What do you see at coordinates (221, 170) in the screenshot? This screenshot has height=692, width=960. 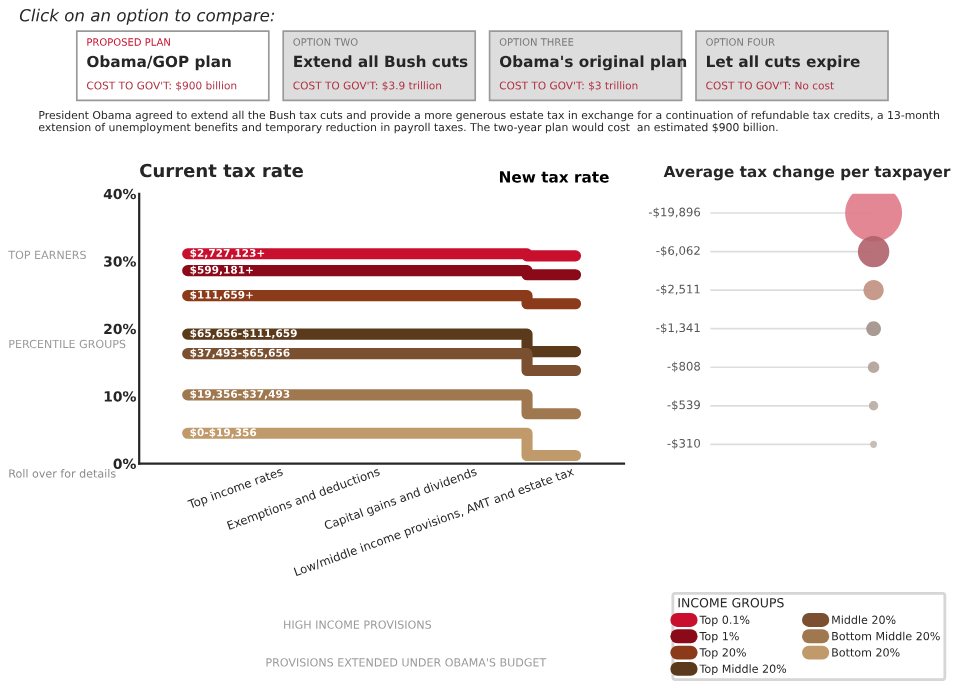 I see `chart-title: Current tax rate` at bounding box center [221, 170].